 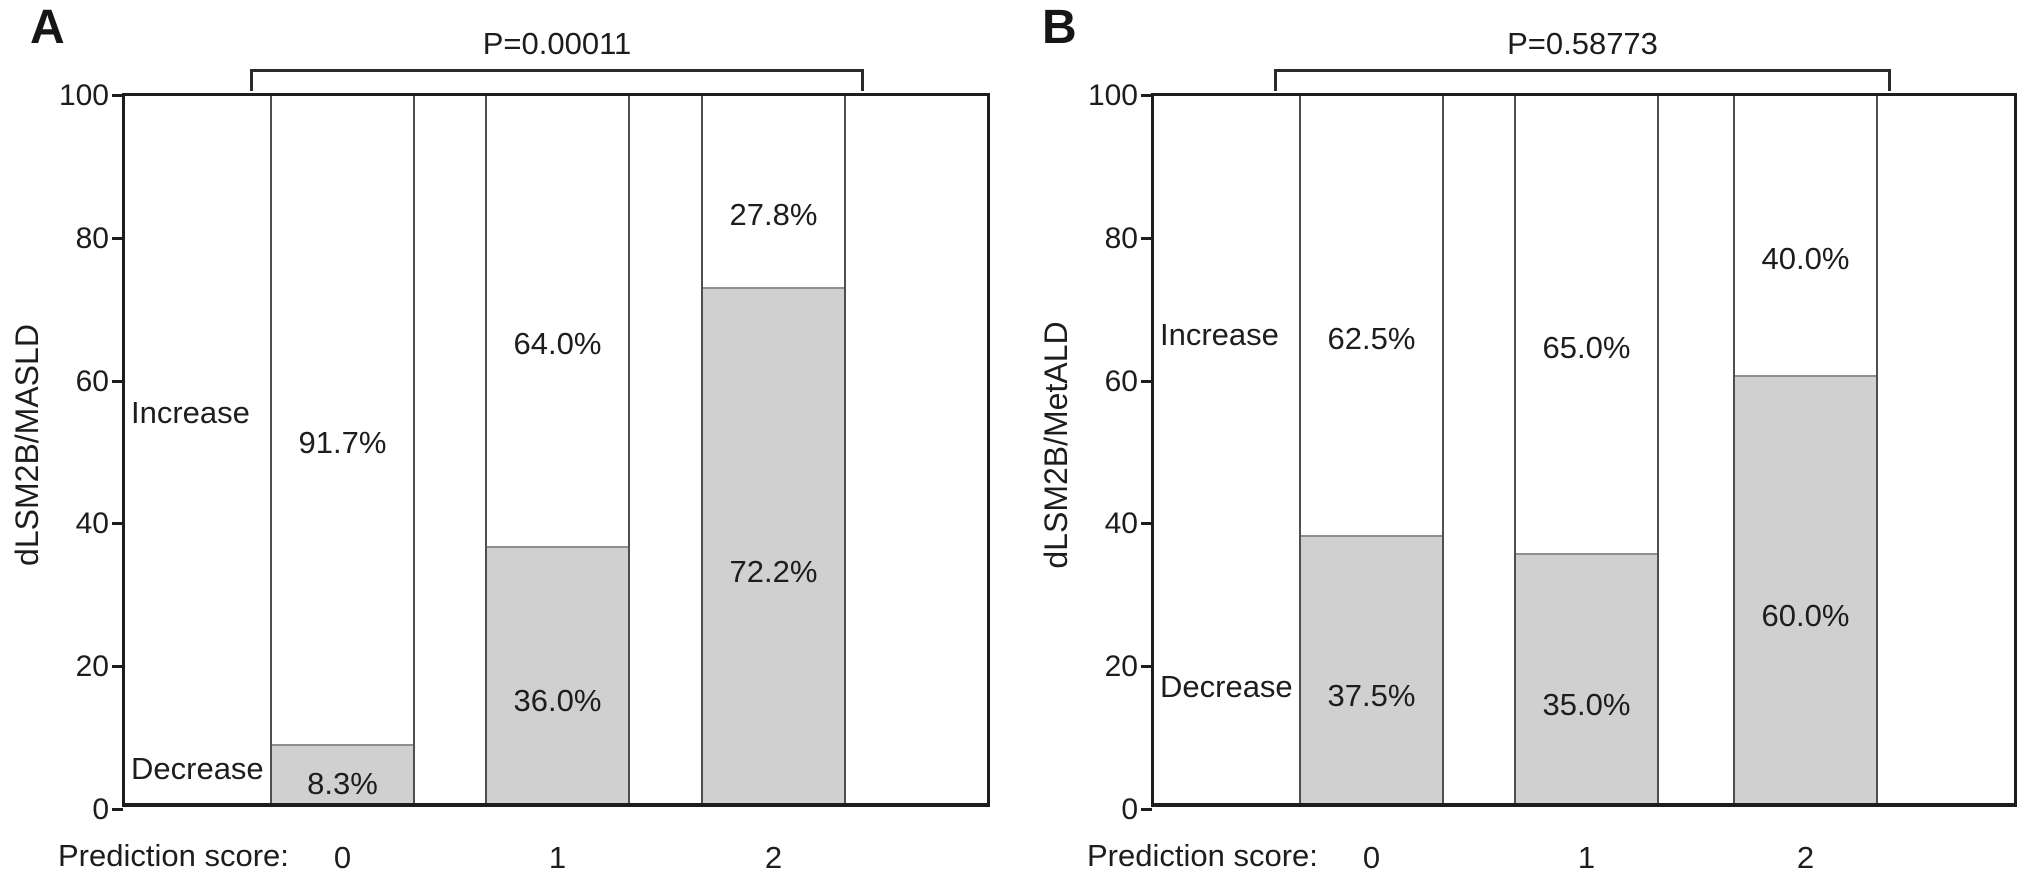 What do you see at coordinates (557, 343) in the screenshot?
I see `increase-value-label: 64.0%` at bounding box center [557, 343].